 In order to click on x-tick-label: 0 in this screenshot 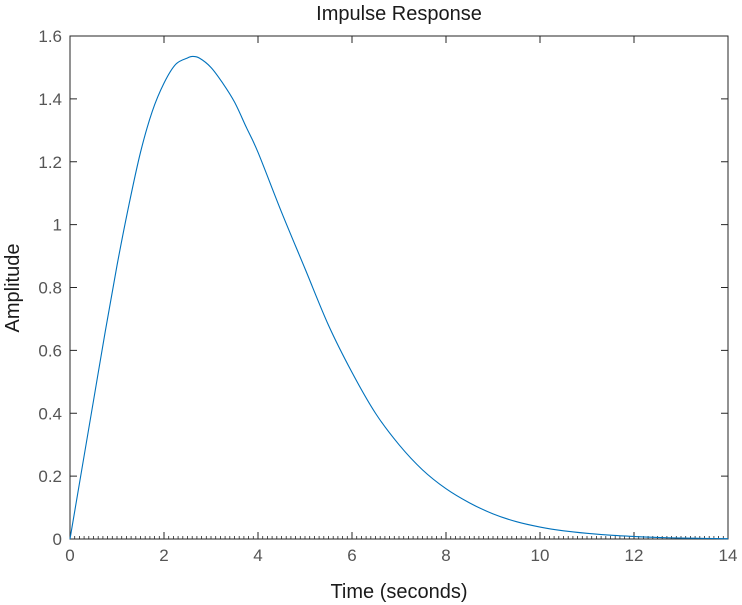, I will do `click(69, 555)`.